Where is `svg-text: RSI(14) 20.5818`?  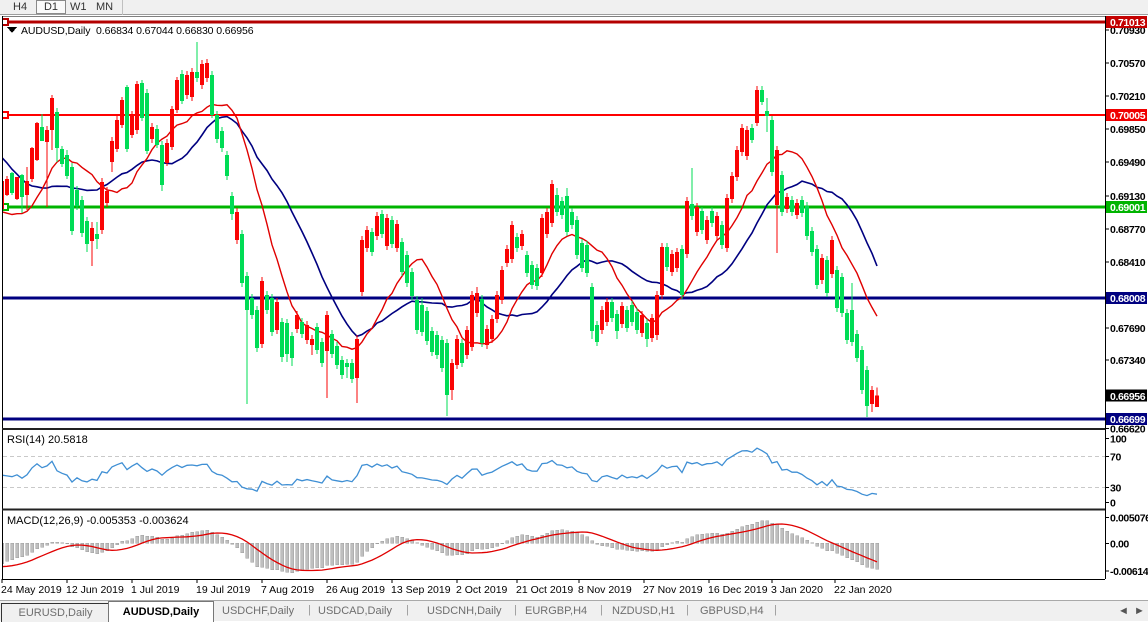 svg-text: RSI(14) 20.5818 is located at coordinates (47, 440).